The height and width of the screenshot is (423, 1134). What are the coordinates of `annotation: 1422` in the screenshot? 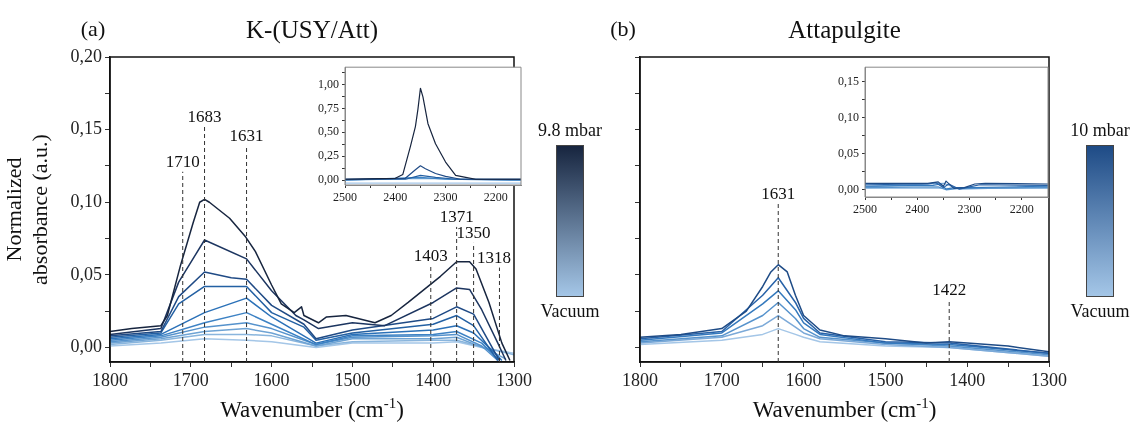 It's located at (949, 289).